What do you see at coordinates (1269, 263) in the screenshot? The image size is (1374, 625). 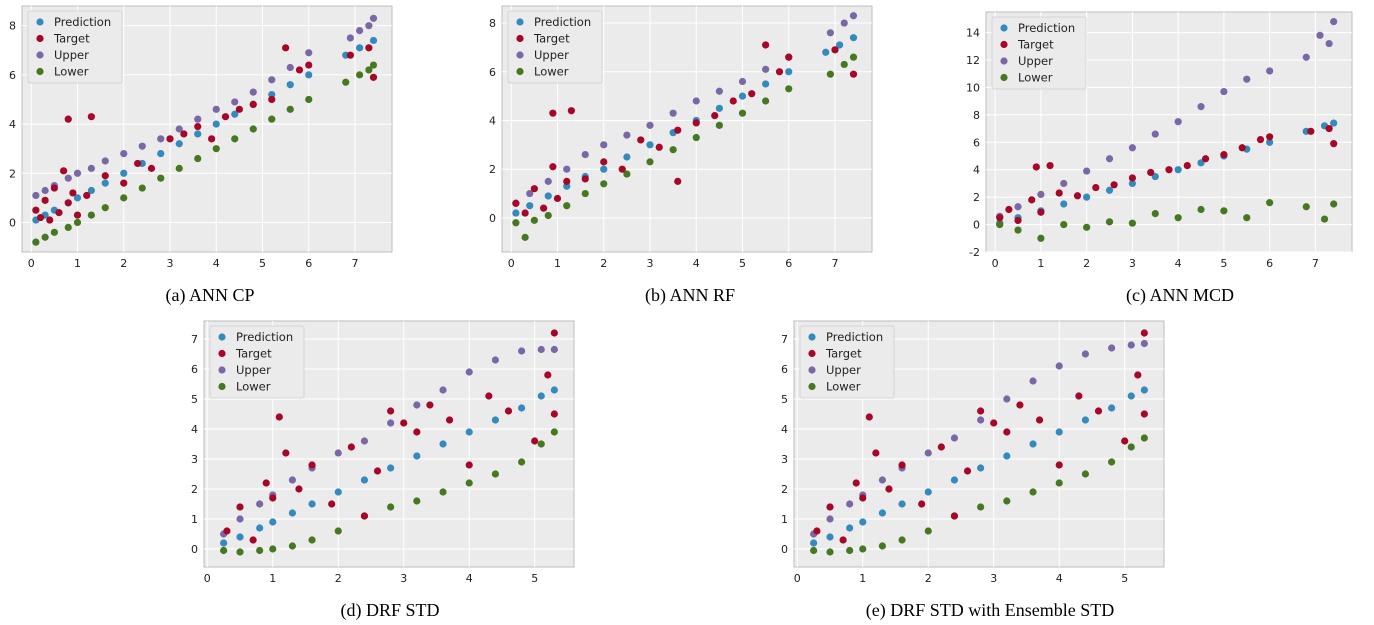 I see `x-tick-label: 6` at bounding box center [1269, 263].